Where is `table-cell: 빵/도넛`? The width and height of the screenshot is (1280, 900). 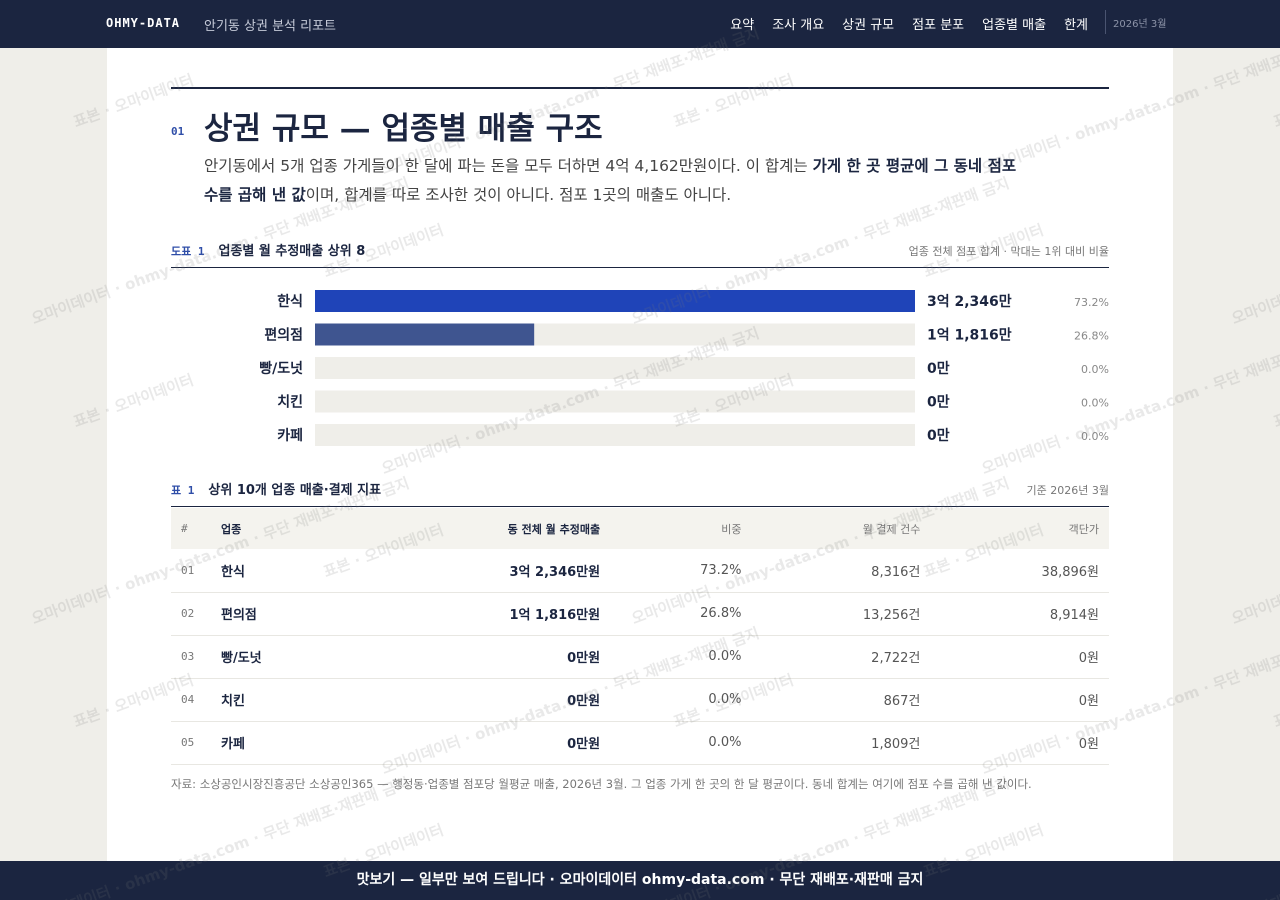 table-cell: 빵/도넛 is located at coordinates (281, 657).